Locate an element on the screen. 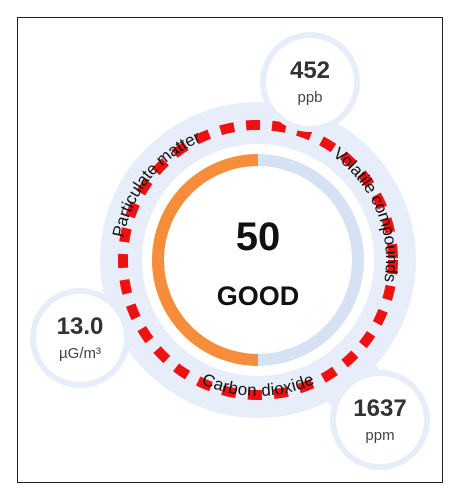 Image resolution: width=460 pixels, height=488 pixels. gauge-progress is located at coordinates (205, 260).